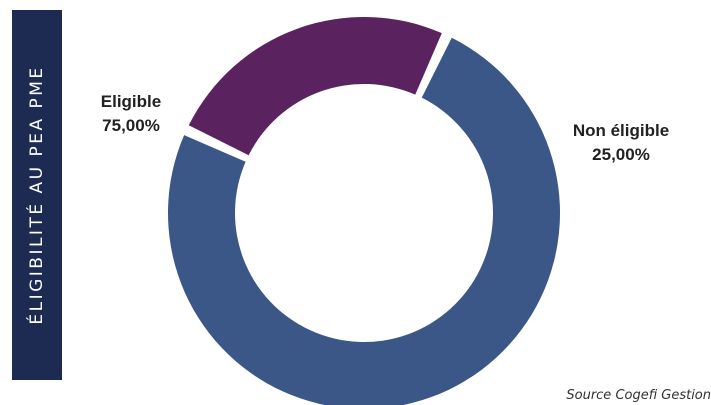  I want to click on slice-label-eligible-name: Eligible, so click(131, 101).